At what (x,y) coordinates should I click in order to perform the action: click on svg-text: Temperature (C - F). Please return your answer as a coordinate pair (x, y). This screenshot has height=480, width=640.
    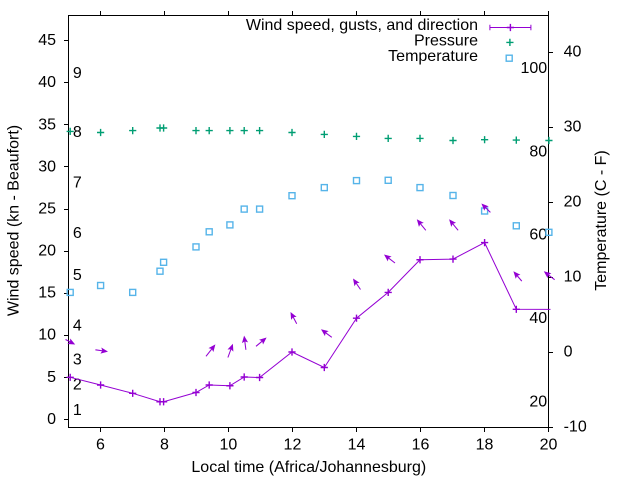
    Looking at the image, I should click on (601, 220).